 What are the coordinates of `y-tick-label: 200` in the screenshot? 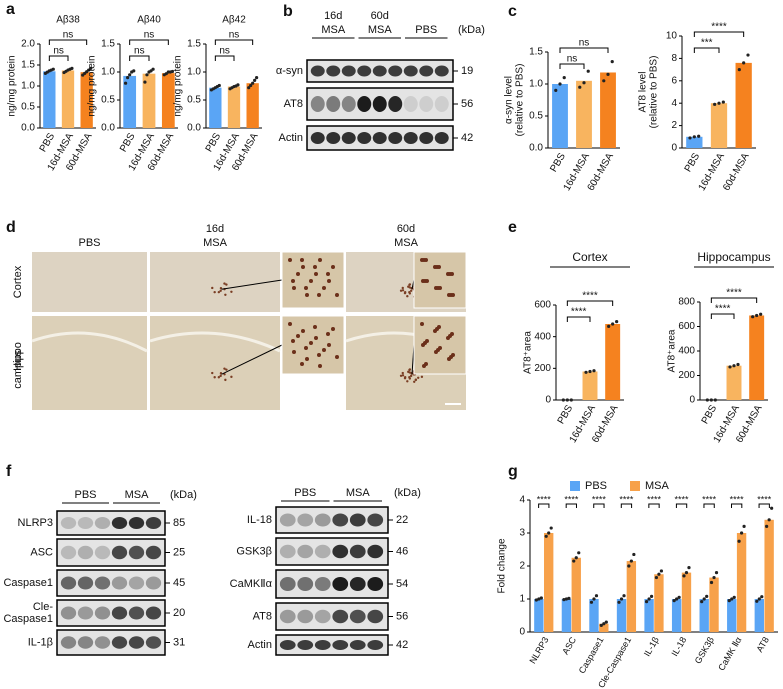 It's located at (686, 375).